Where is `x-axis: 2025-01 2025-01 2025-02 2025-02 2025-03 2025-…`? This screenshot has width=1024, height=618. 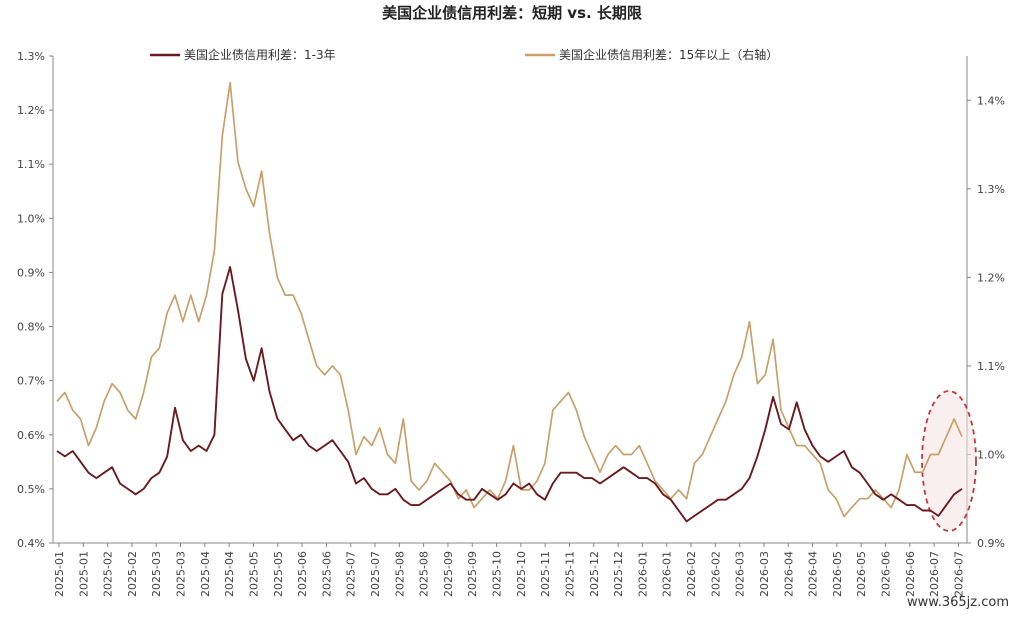 x-axis: 2025-01 2025-01 2025-02 2025-02 2025-03 2025-… is located at coordinates (509, 570).